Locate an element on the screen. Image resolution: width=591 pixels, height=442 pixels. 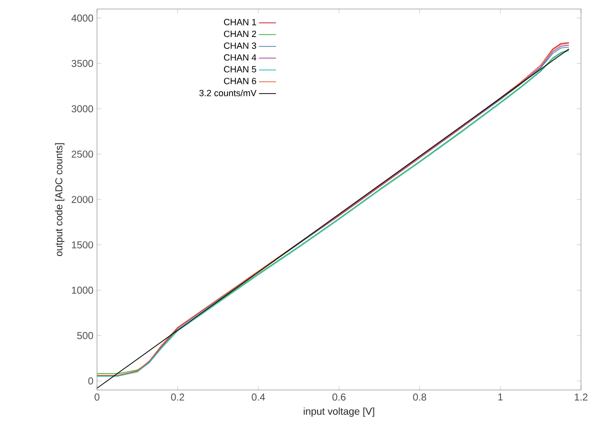
legend-label: 3.2 counts/mV is located at coordinates (227, 93).